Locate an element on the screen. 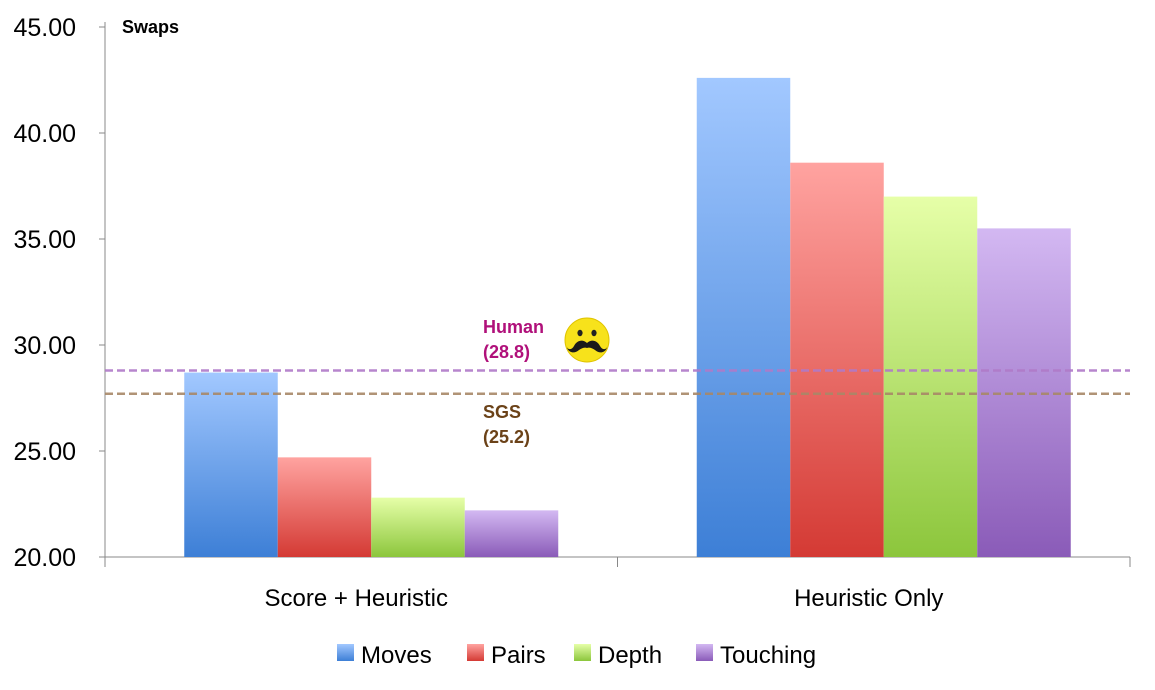  y-tick-label: 25.00 is located at coordinates (44, 452).